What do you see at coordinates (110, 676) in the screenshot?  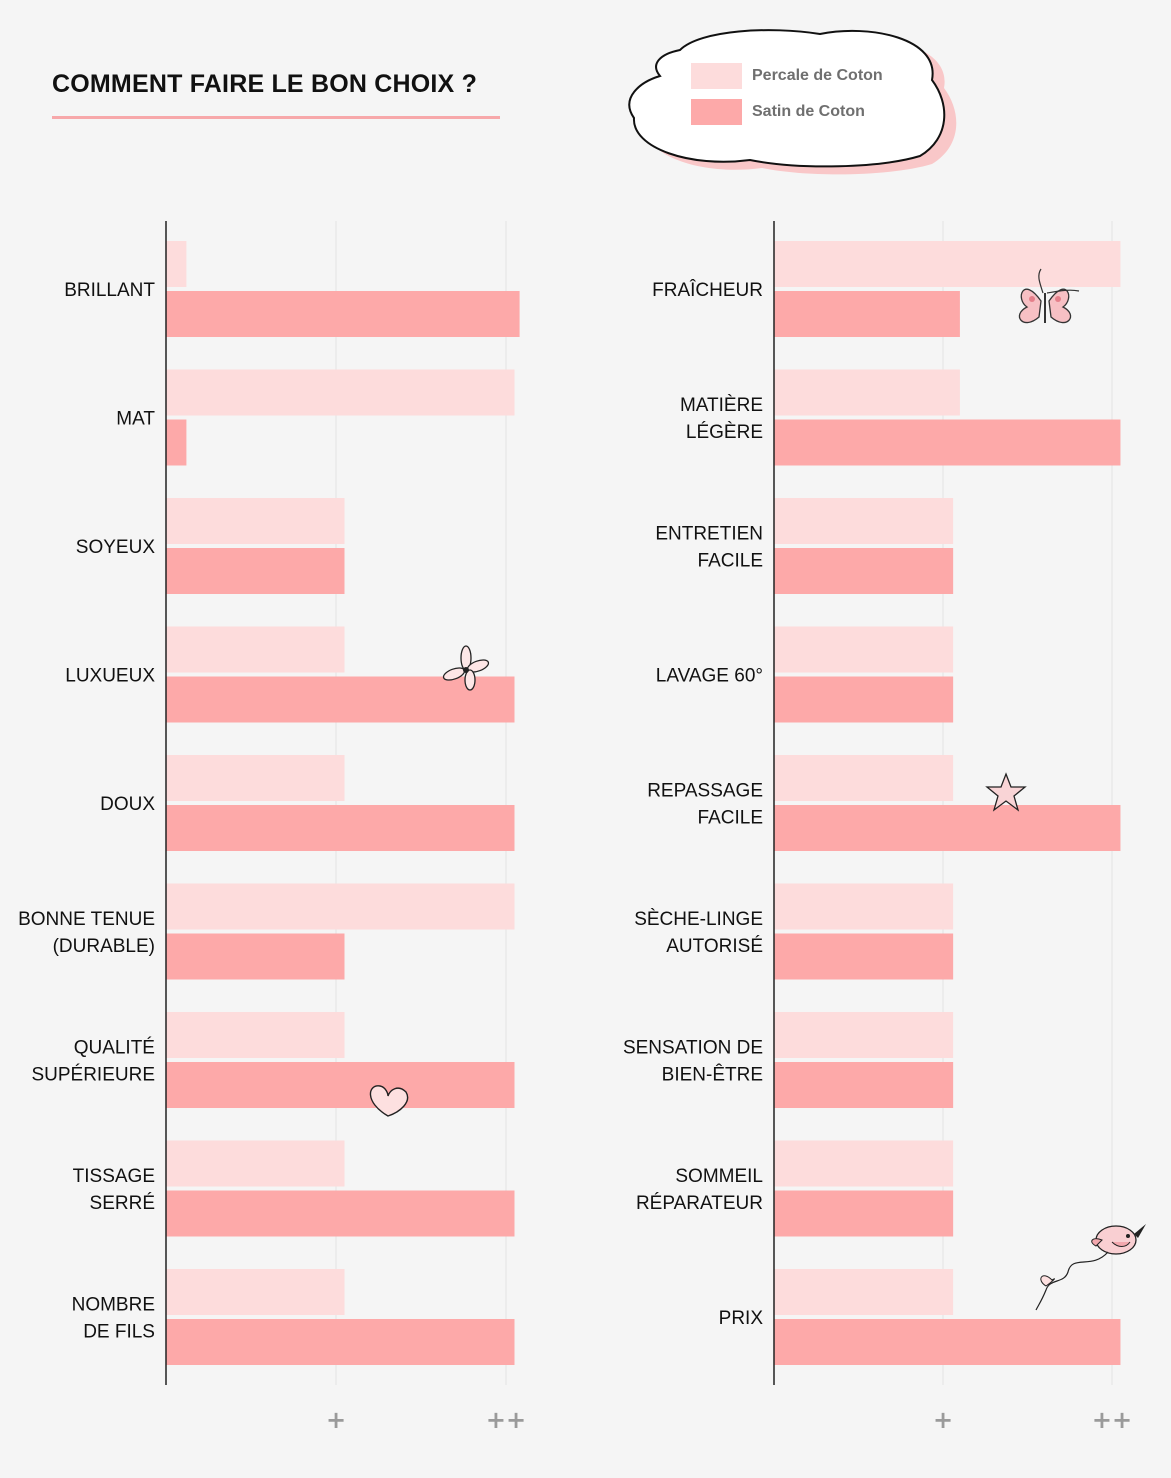 I see `category-label: LUXUEUX` at bounding box center [110, 676].